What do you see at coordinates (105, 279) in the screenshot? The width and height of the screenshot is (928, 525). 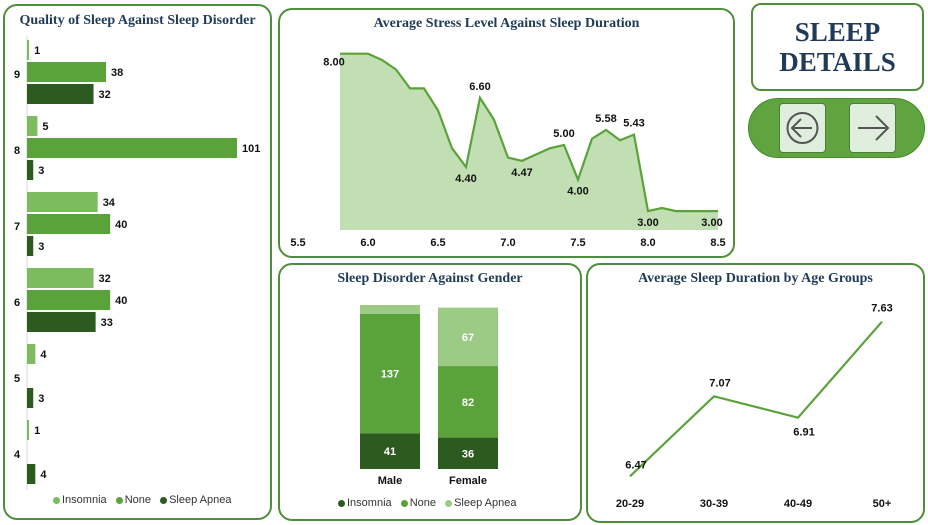 I see `quality-data-label: 32` at bounding box center [105, 279].